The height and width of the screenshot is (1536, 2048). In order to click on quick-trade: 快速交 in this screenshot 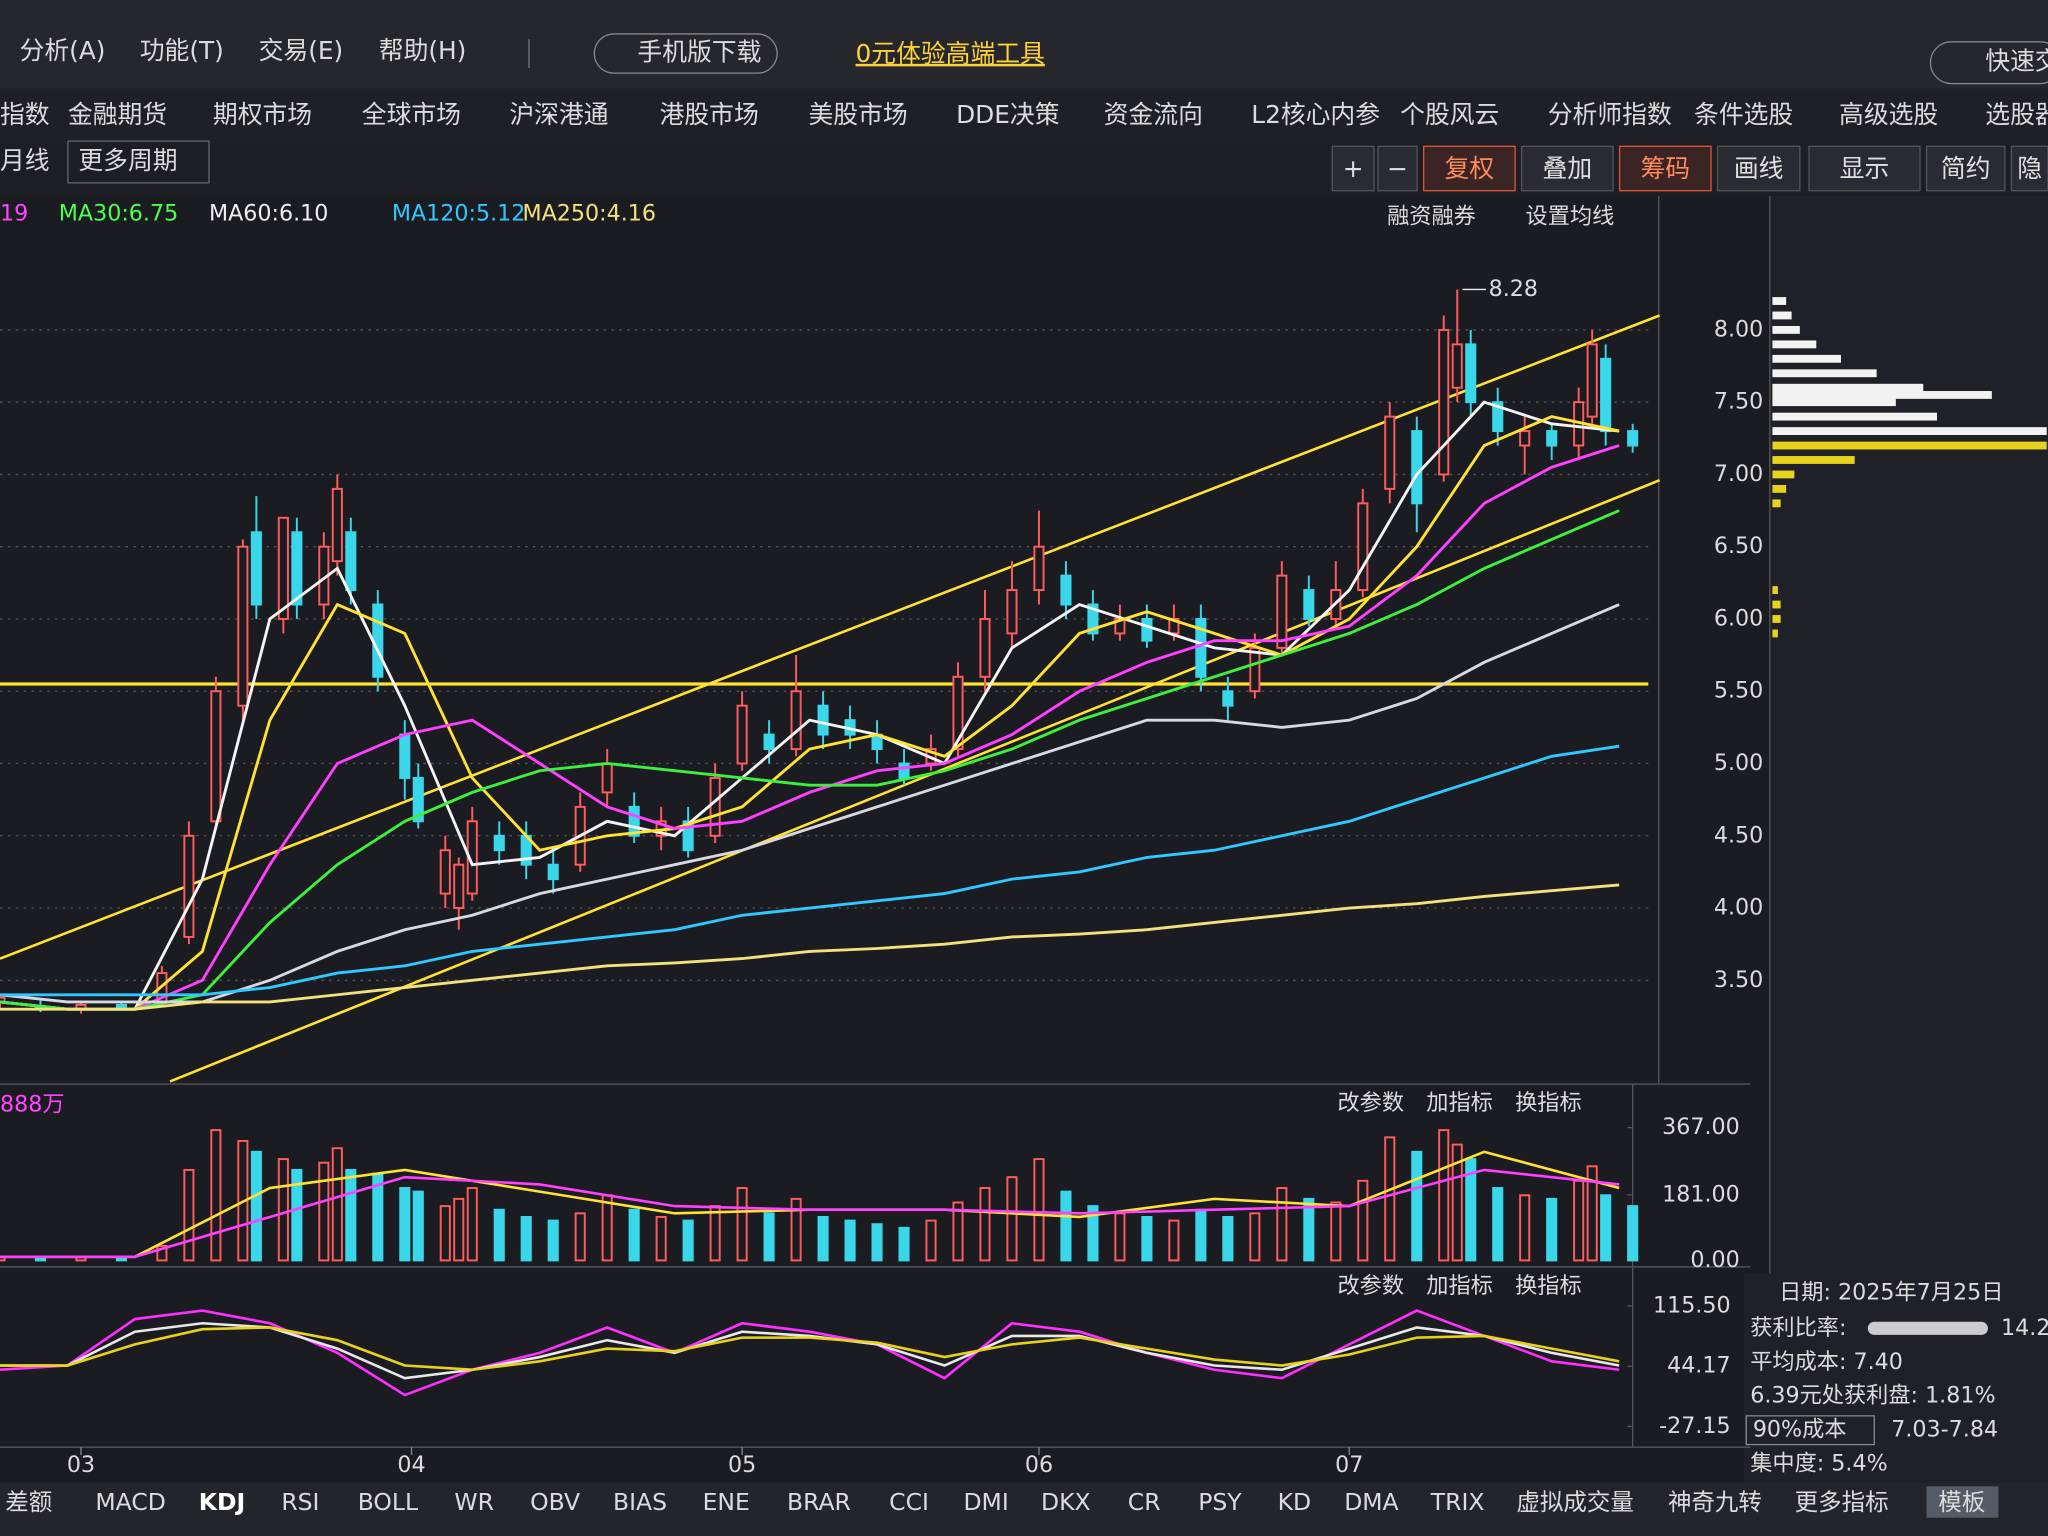, I will do `click(2016, 61)`.